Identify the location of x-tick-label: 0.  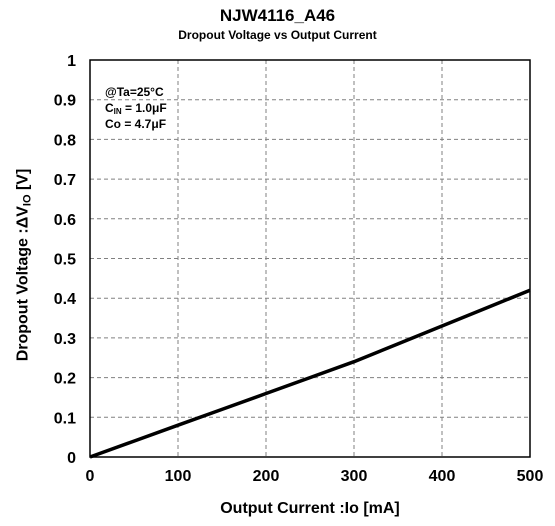
(90, 476).